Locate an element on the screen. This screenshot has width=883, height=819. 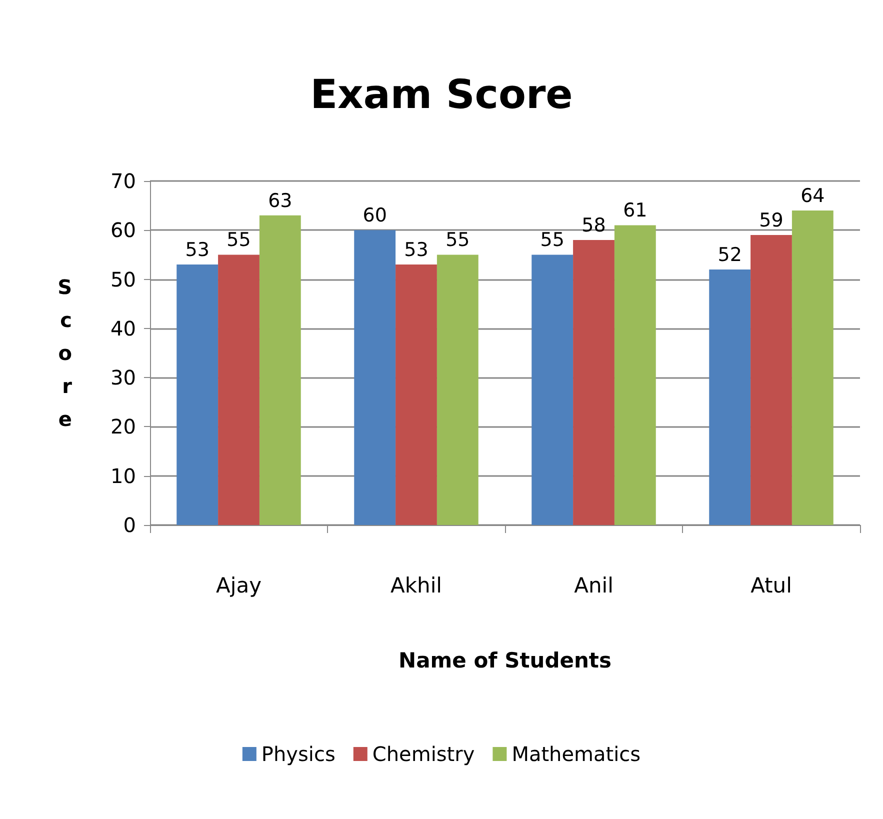
y-tick-label: 20 is located at coordinates (123, 426).